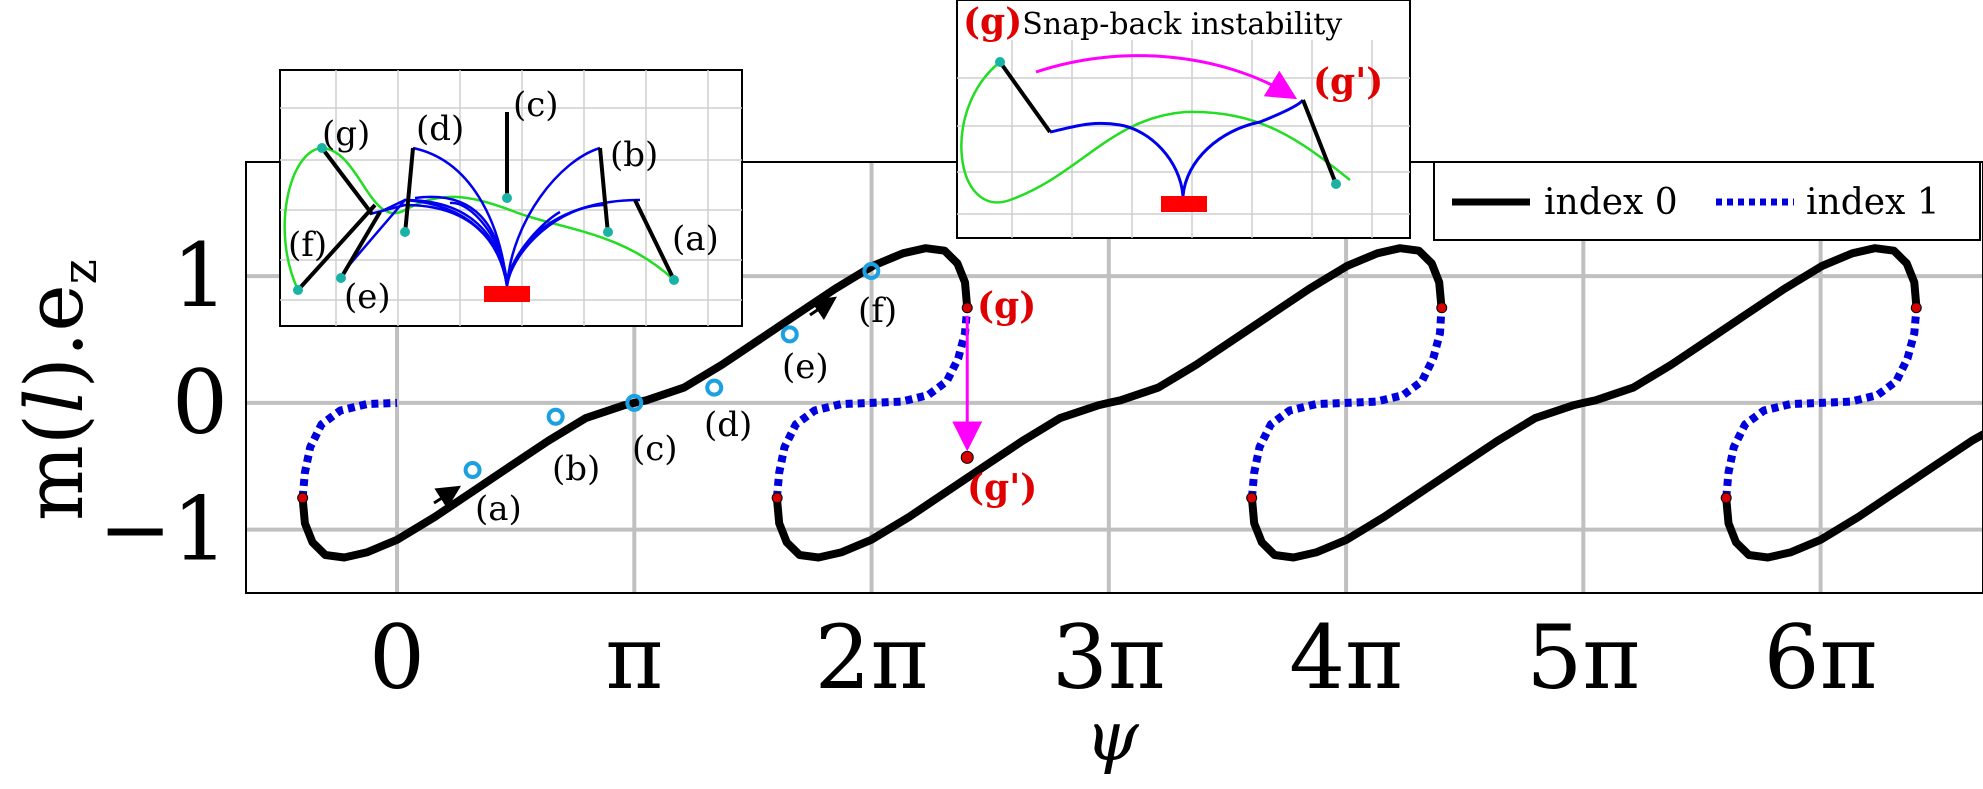 The image size is (1983, 789). I want to click on legend-label-index1: index 1, so click(1873, 202).